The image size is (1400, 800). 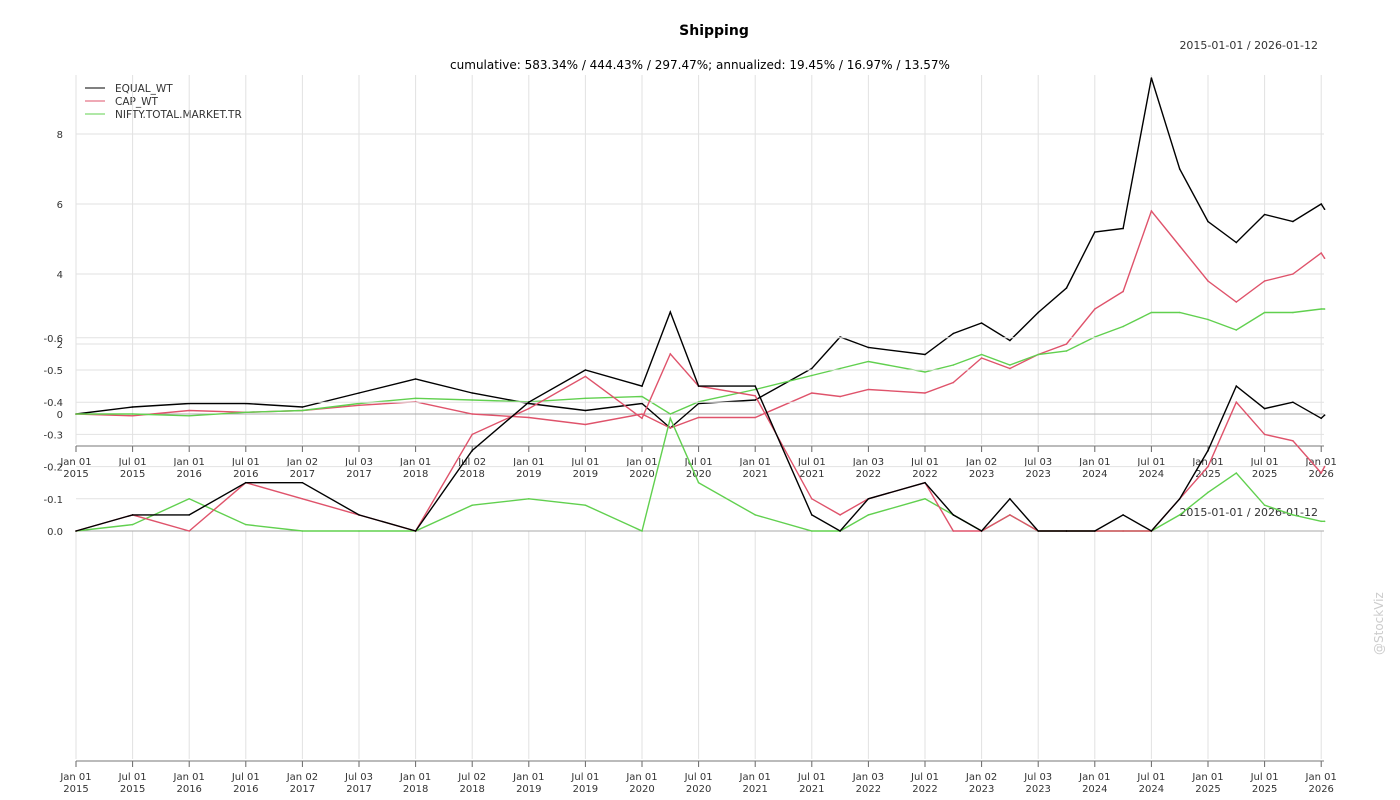 What do you see at coordinates (60, 275) in the screenshot?
I see `y-tick-label: 4` at bounding box center [60, 275].